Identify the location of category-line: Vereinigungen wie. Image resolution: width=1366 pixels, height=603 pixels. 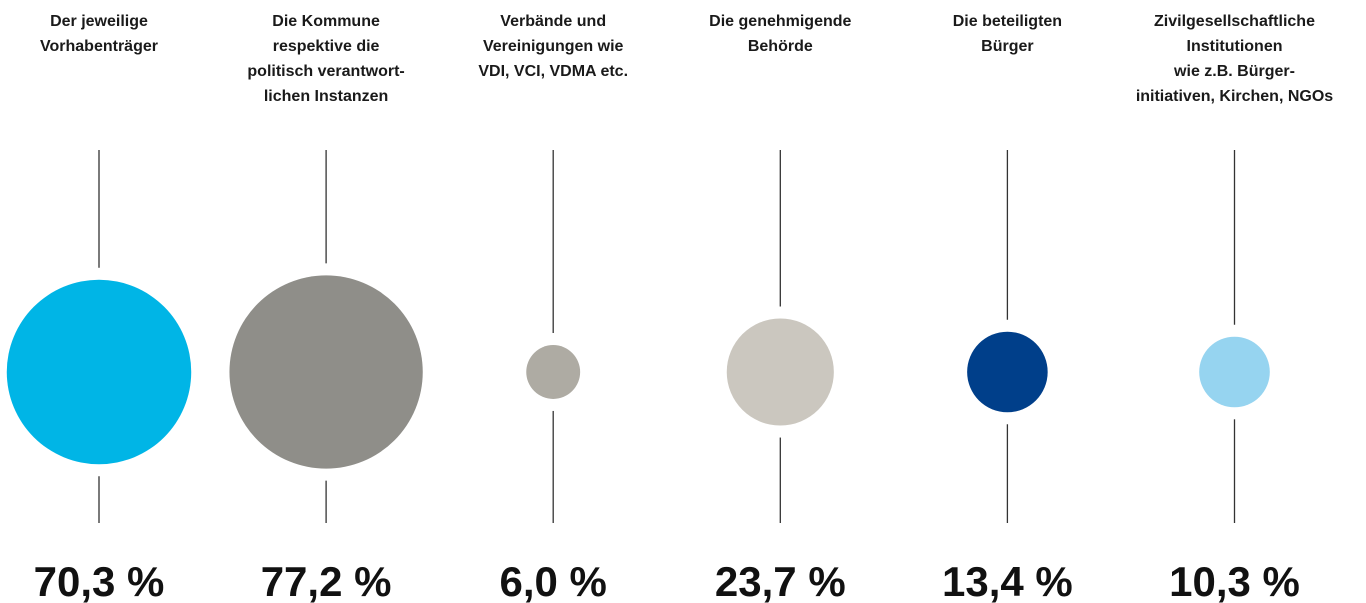
(553, 46).